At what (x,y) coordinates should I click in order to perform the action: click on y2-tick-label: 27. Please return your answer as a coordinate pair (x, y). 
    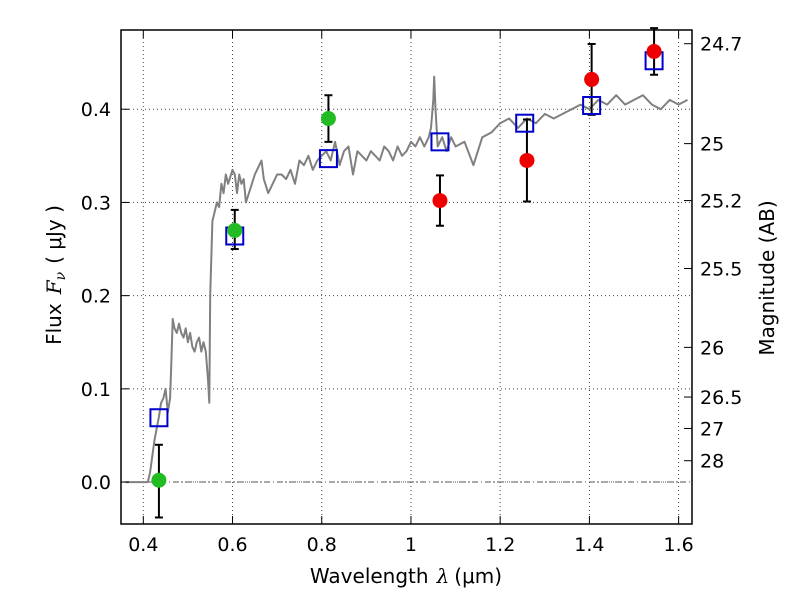
    Looking at the image, I should click on (712, 429).